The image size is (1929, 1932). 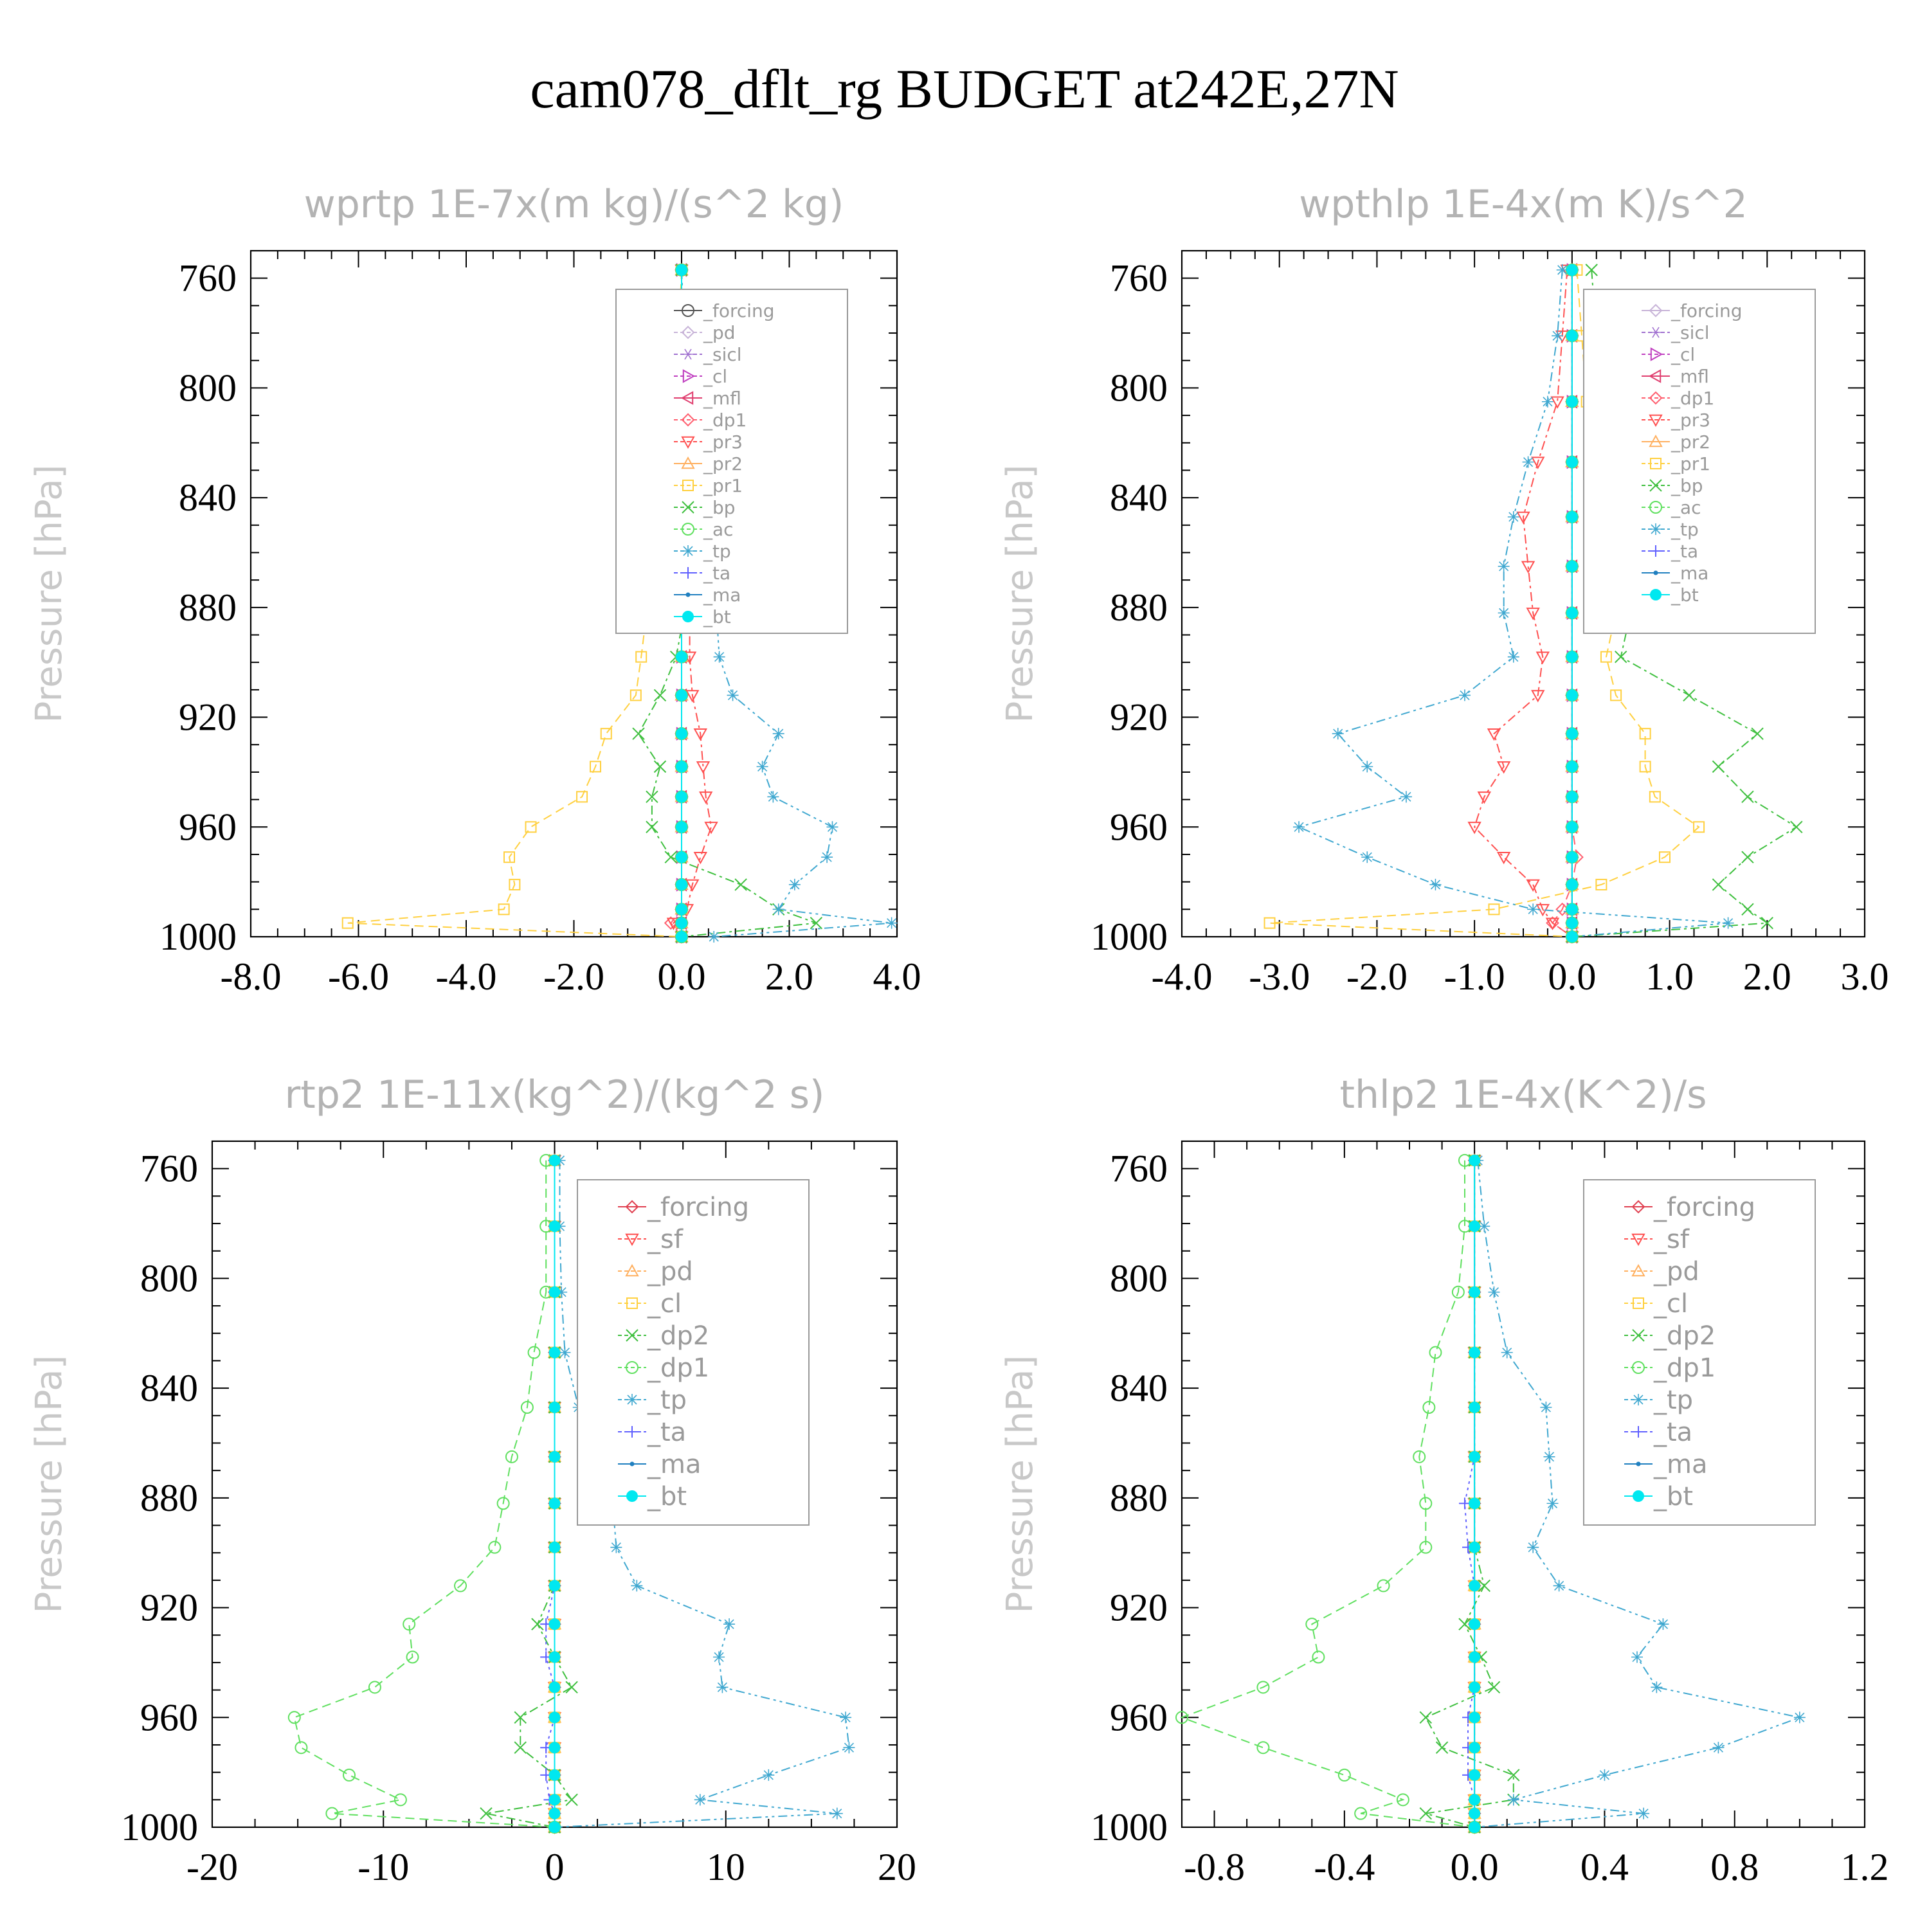 I want to click on legend: _forcing _sf _pd _cl_dp2_dp1 _tp _ta _ma _bt, so click(x=693, y=1352).